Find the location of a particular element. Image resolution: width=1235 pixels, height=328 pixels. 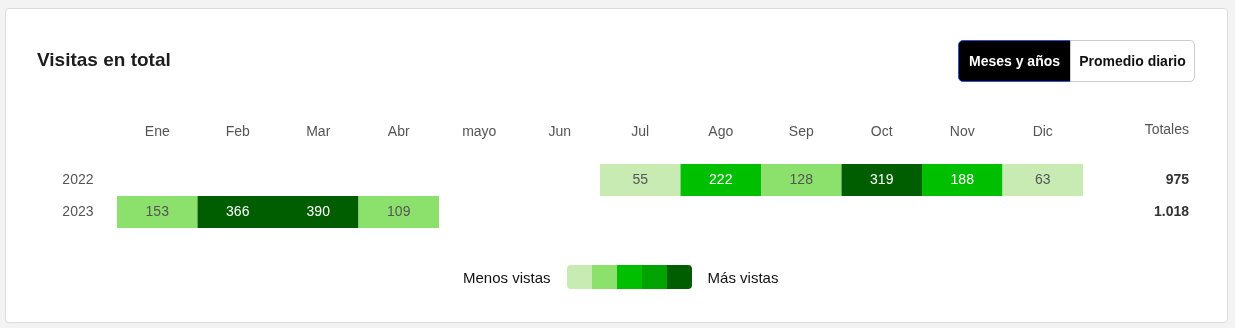

x-tick-label: Mar is located at coordinates (318, 130).